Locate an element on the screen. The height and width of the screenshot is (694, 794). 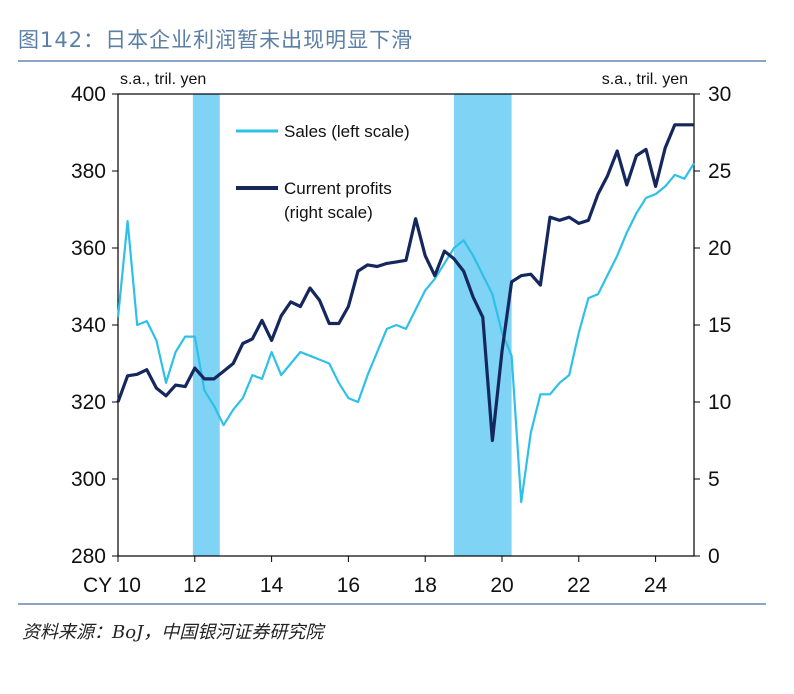
bottom-rule is located at coordinates (392, 604).